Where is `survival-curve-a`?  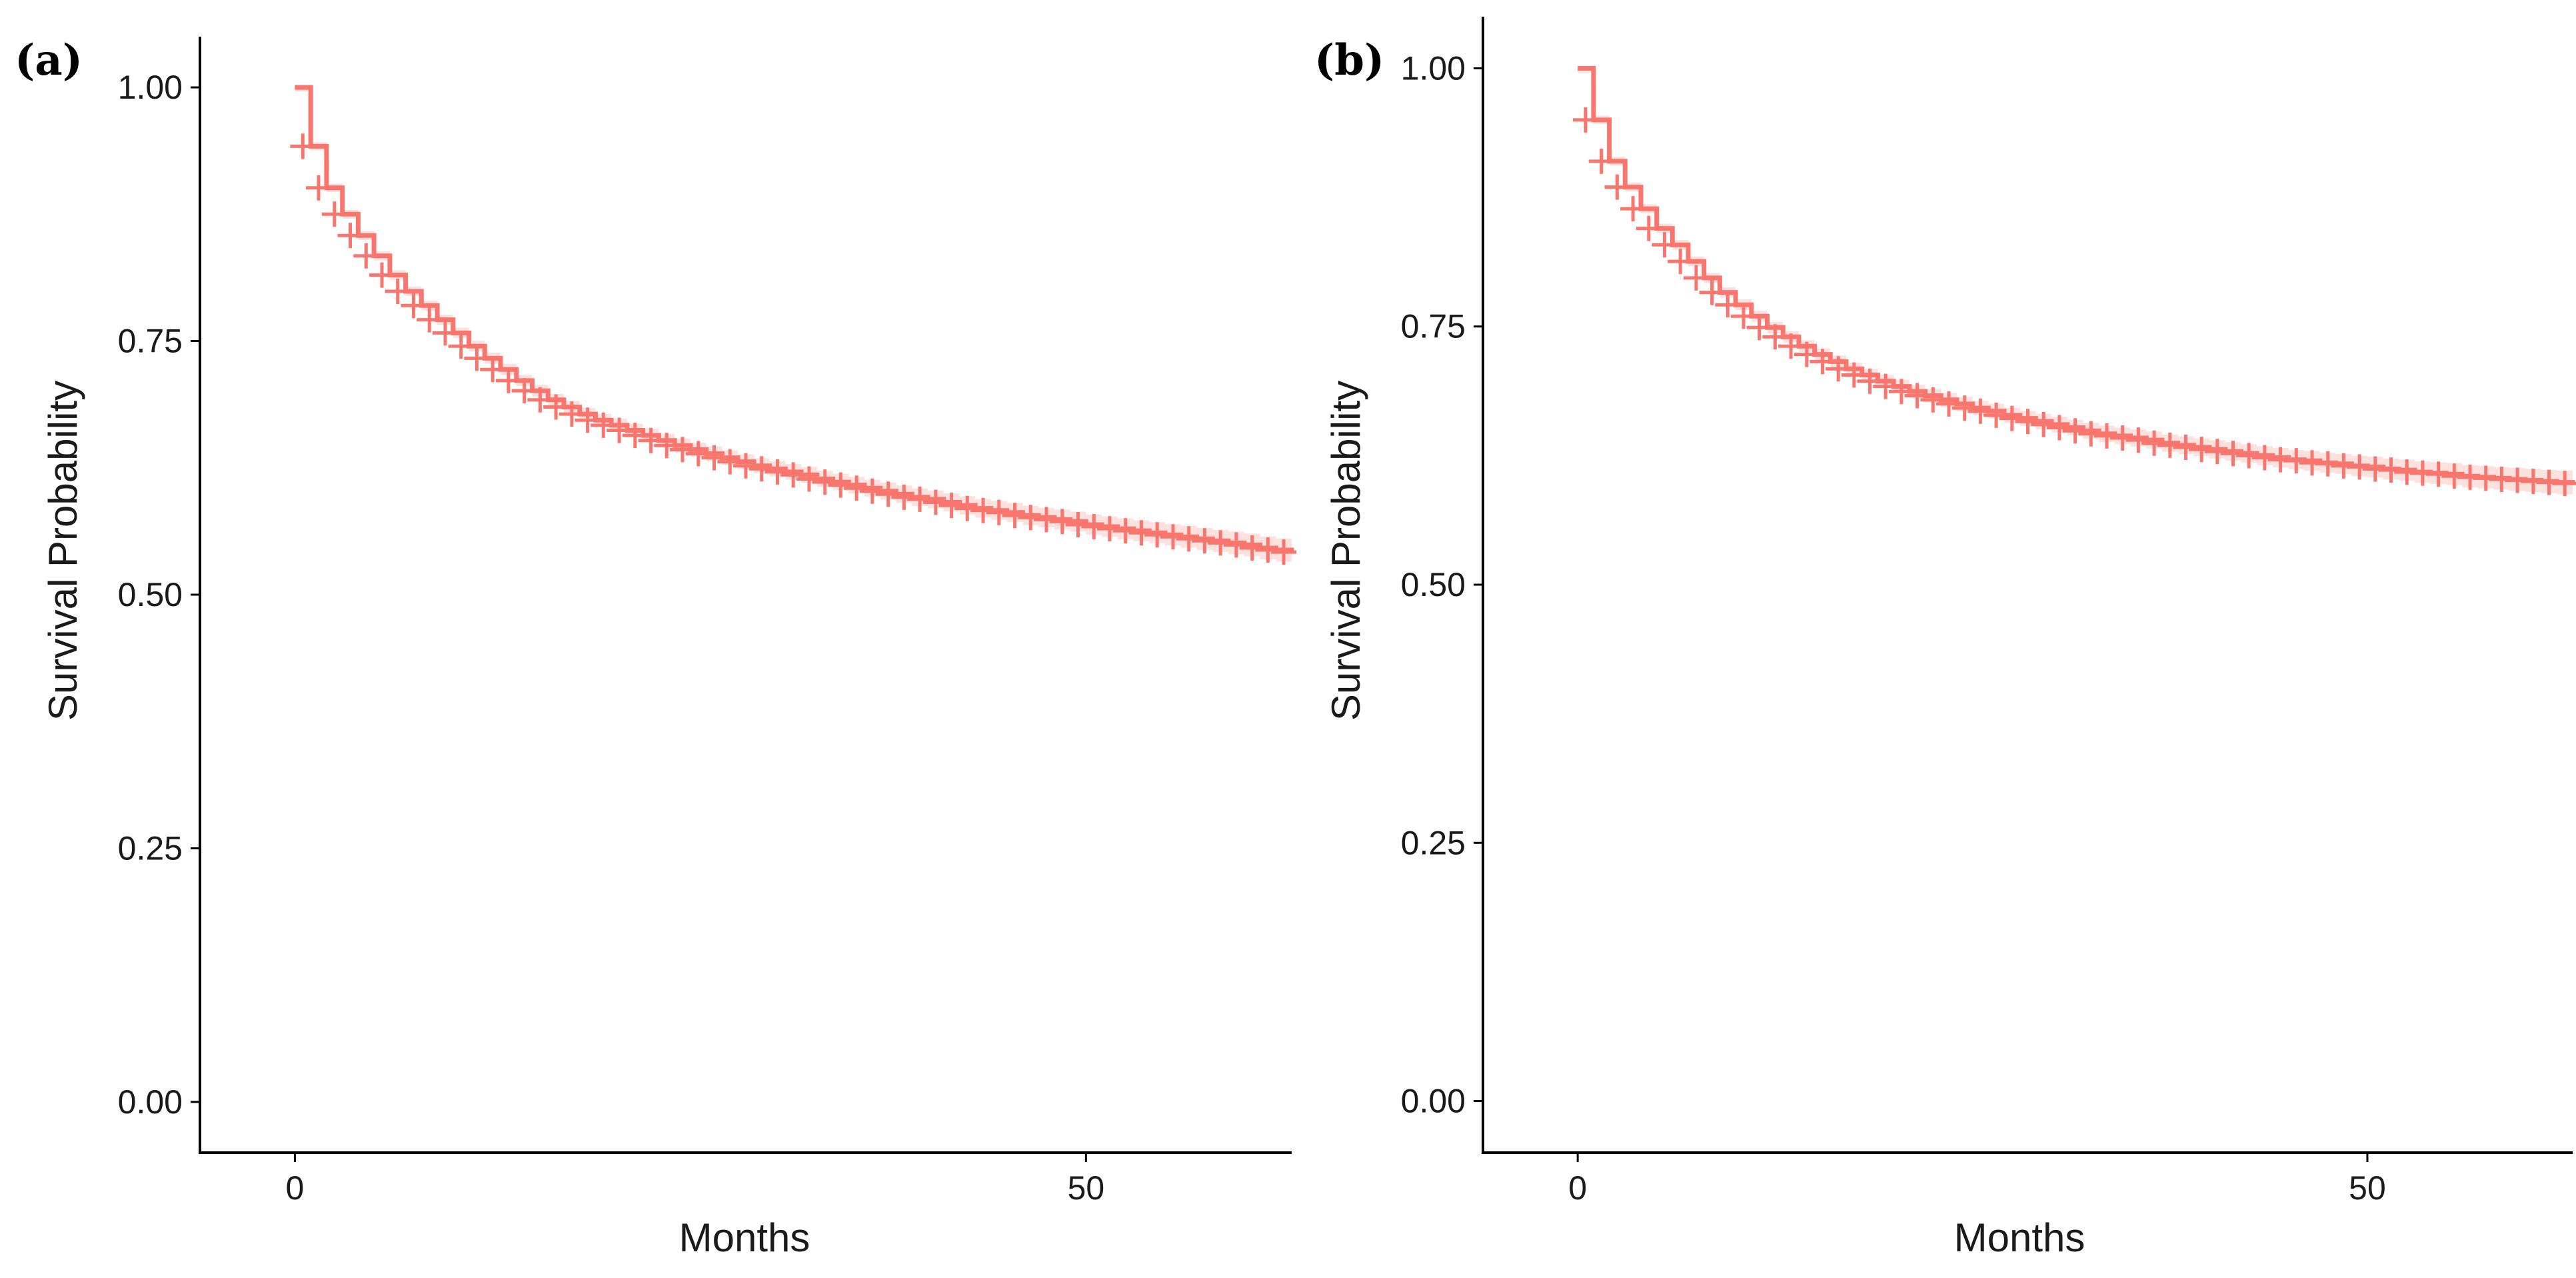 survival-curve-a is located at coordinates (794, 319).